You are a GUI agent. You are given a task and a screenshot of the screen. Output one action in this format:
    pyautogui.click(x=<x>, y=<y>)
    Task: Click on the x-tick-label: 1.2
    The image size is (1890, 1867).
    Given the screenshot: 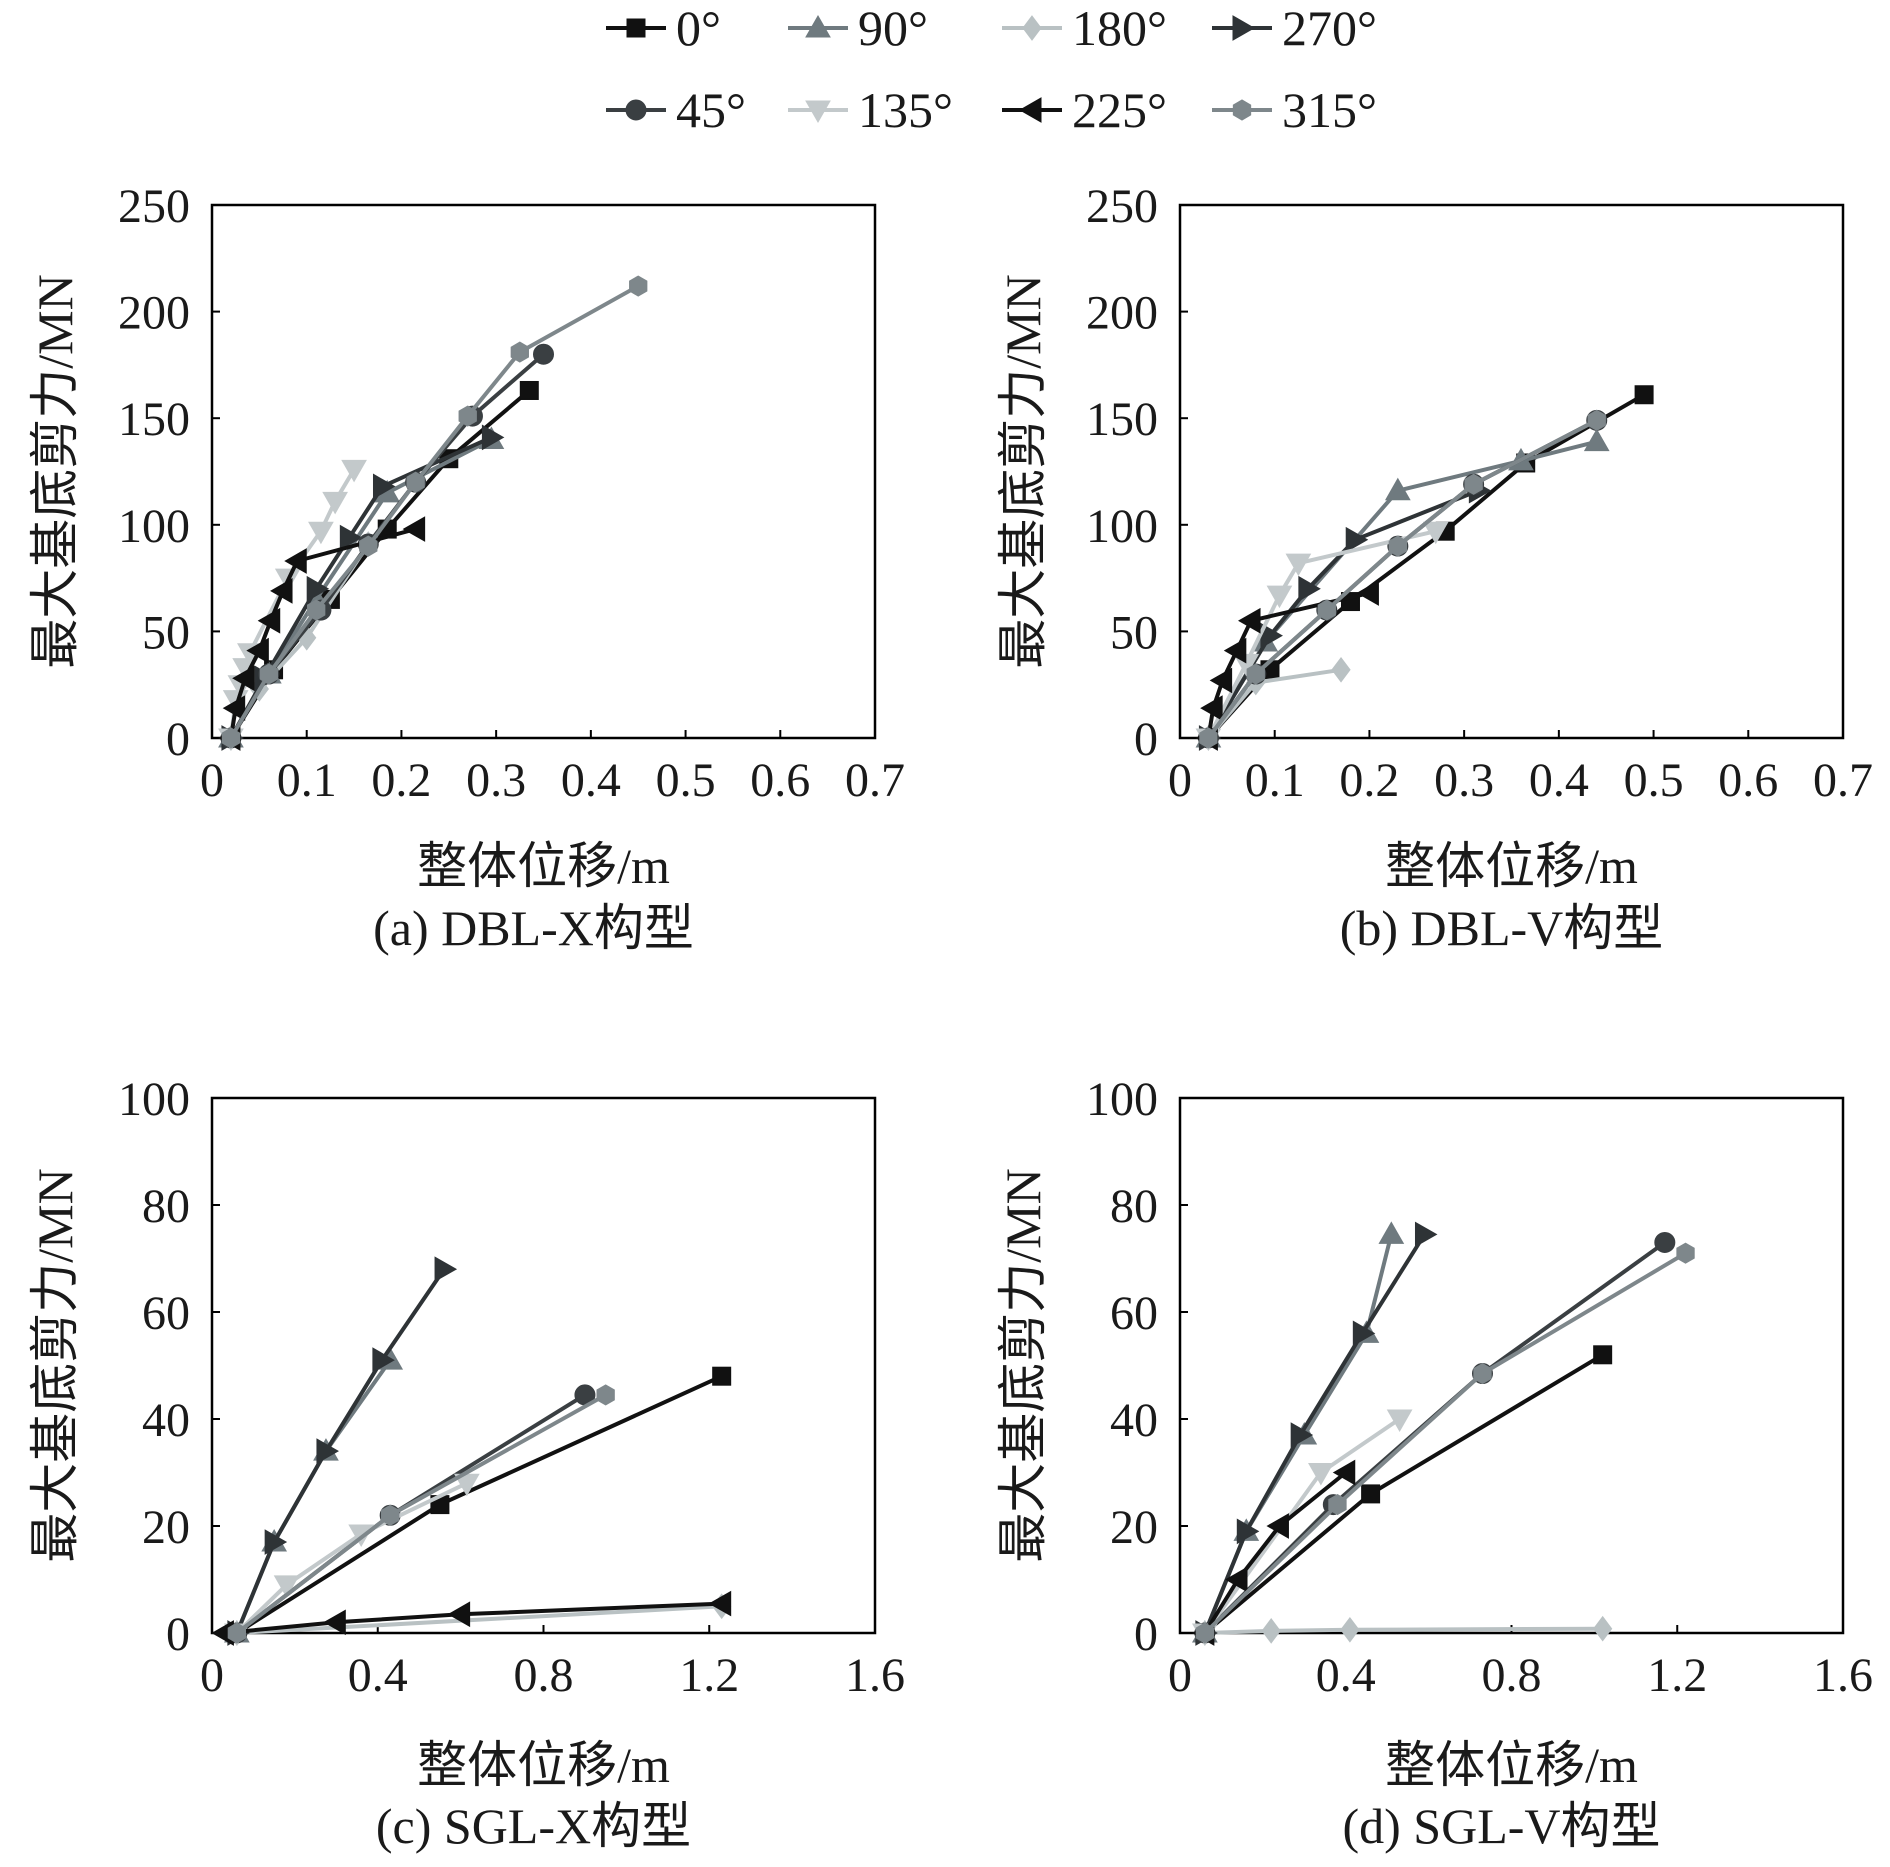 What is the action you would take?
    pyautogui.click(x=1677, y=1675)
    